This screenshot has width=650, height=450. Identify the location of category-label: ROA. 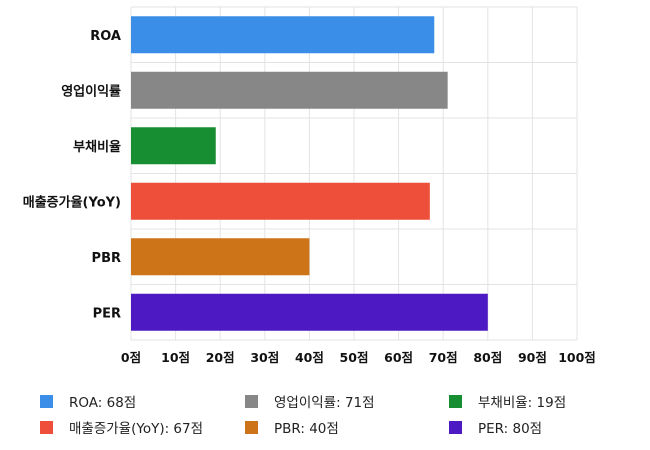
(105, 36).